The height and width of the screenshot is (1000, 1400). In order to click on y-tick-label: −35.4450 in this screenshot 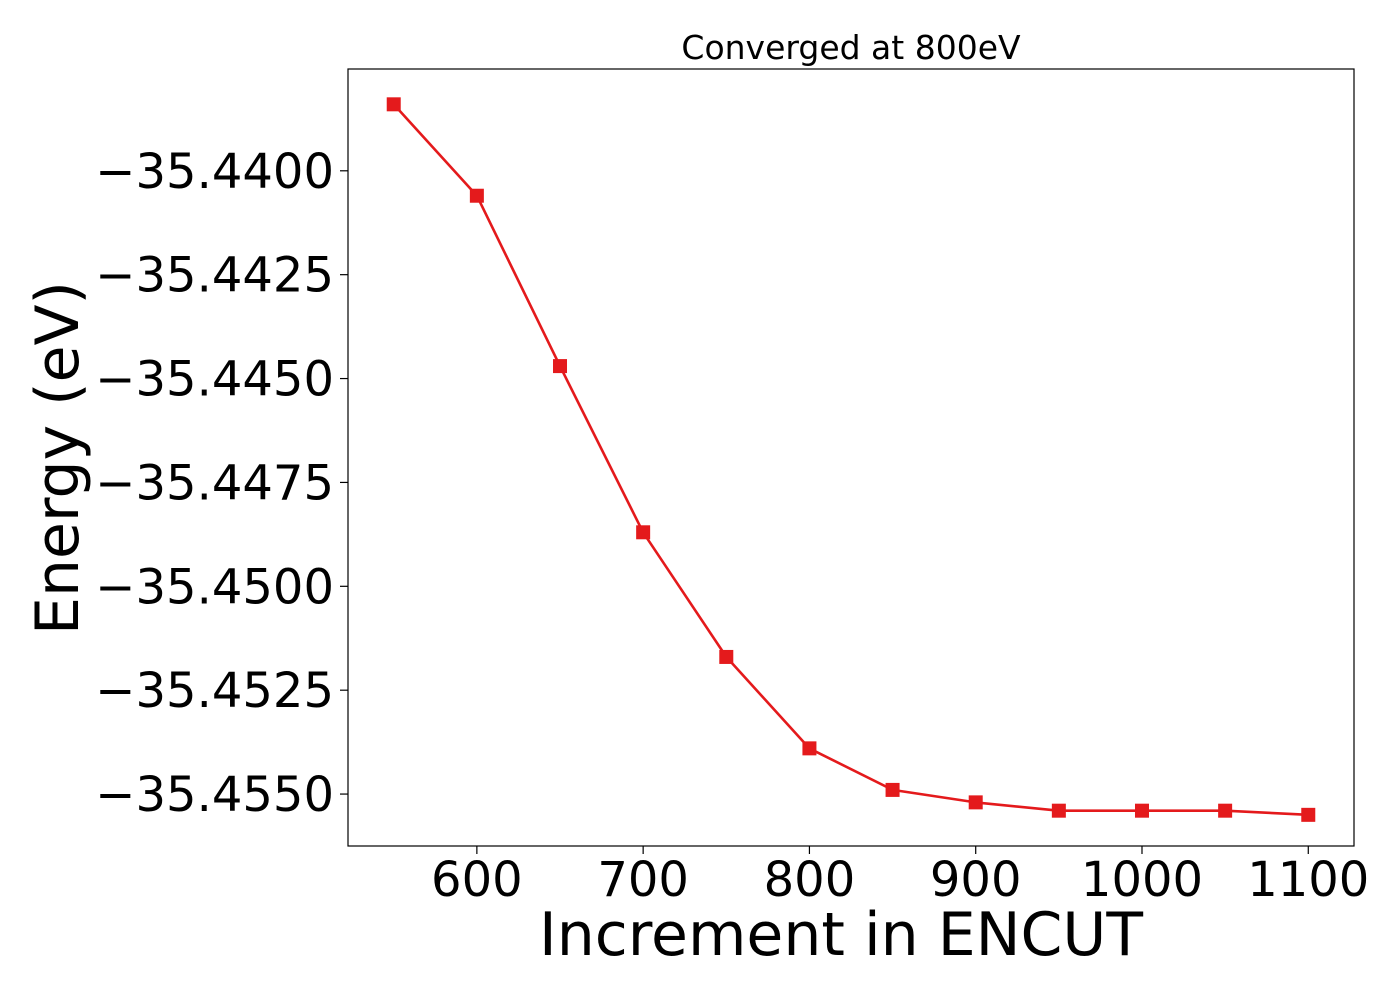, I will do `click(214, 380)`.